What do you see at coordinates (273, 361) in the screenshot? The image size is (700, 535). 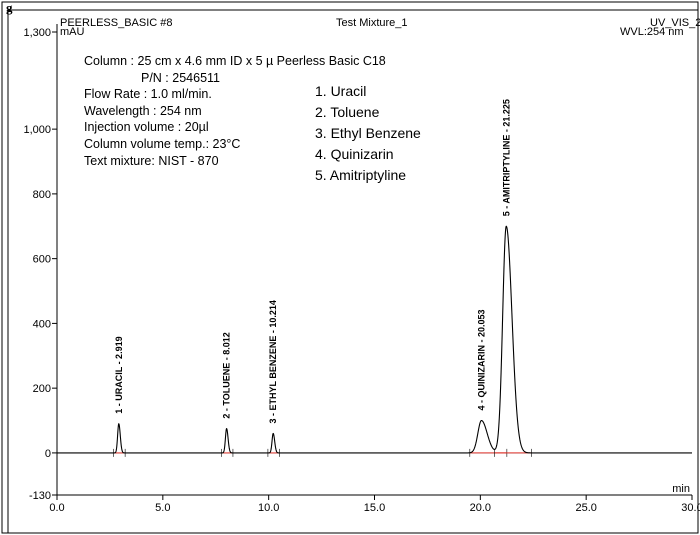 I see `peak-label: 3 - ETHYL BENZENE - 10.214` at bounding box center [273, 361].